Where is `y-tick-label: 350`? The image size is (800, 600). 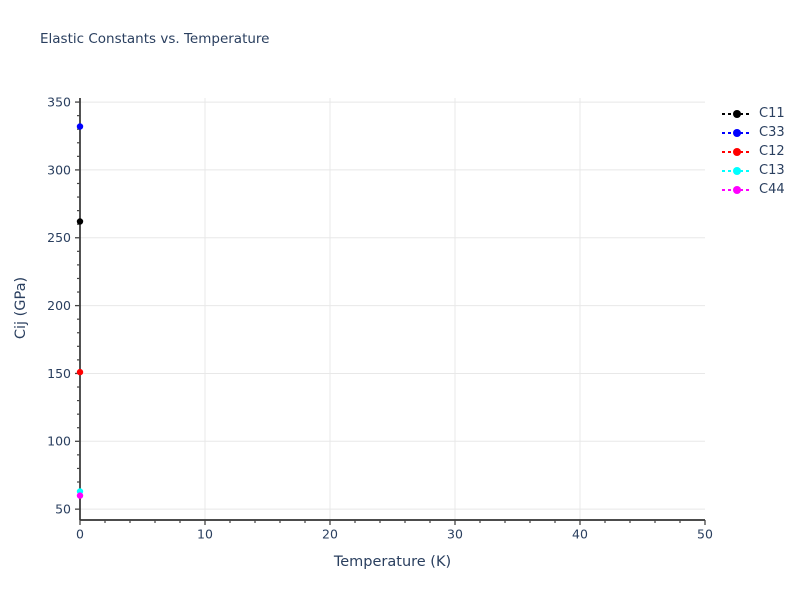
y-tick-label: 350 is located at coordinates (59, 101).